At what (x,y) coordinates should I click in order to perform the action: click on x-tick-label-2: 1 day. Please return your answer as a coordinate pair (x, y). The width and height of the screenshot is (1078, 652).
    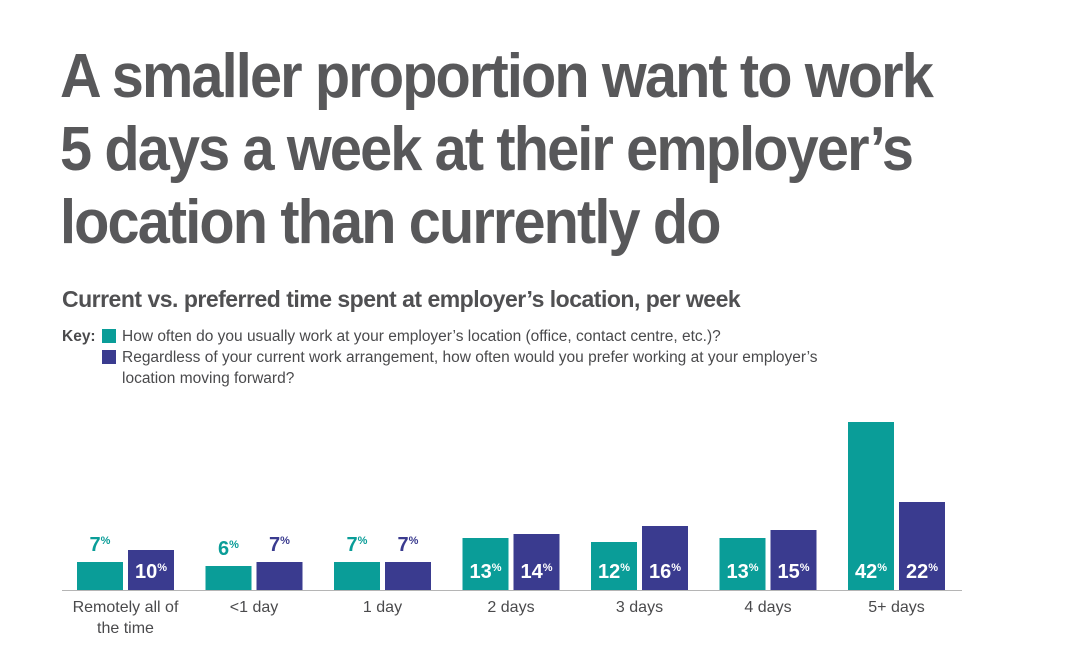
    Looking at the image, I should click on (382, 607).